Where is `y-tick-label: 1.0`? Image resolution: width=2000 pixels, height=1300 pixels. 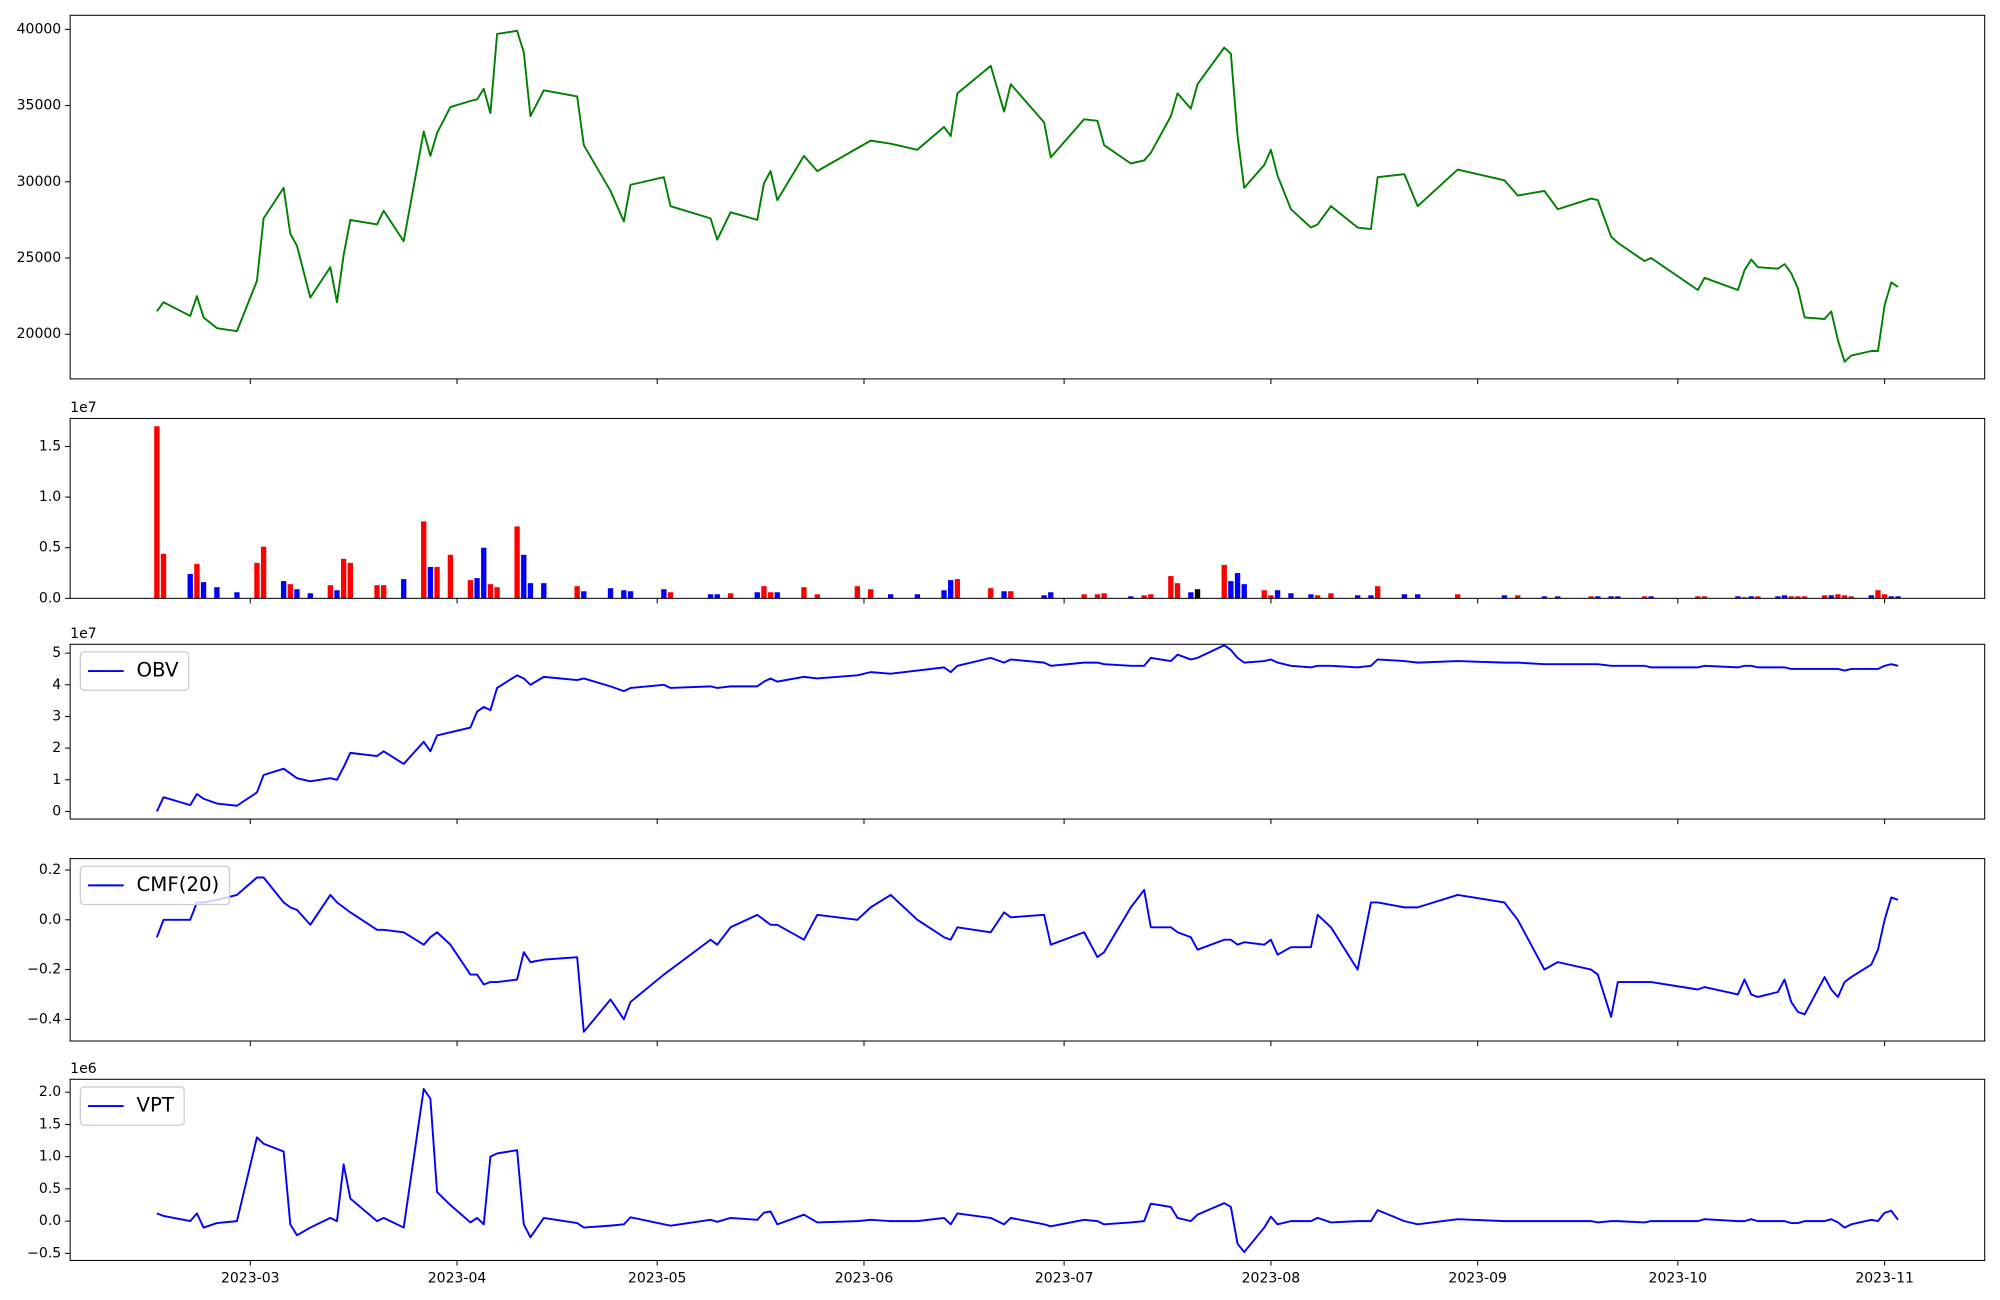
y-tick-label: 1.0 is located at coordinates (50, 1157).